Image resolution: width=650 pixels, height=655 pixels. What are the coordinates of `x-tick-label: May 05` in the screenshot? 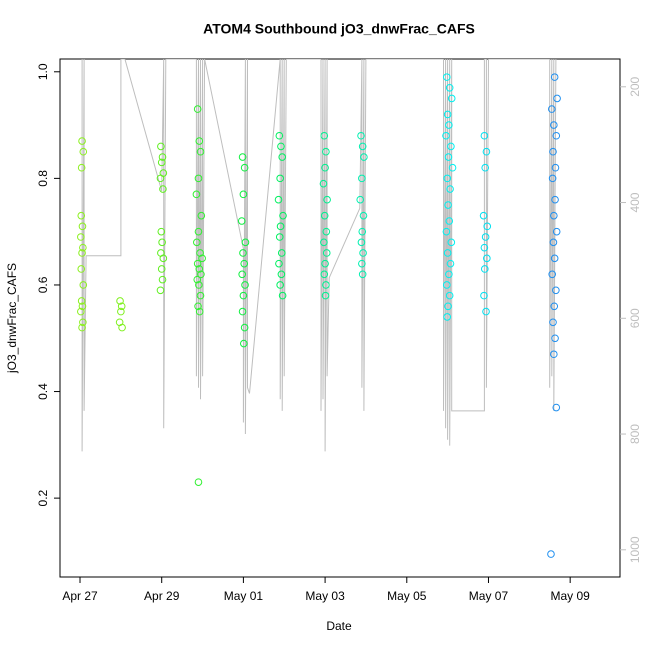 It's located at (407, 596).